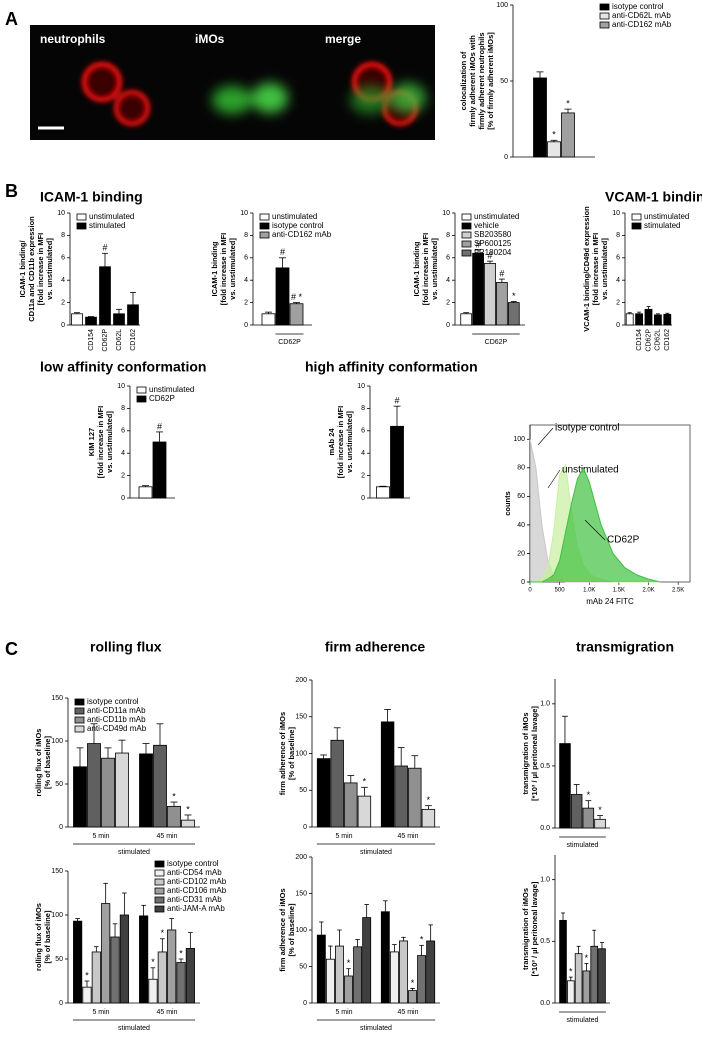  I want to click on legend-label: anti-CD49d mAb, so click(117, 728).